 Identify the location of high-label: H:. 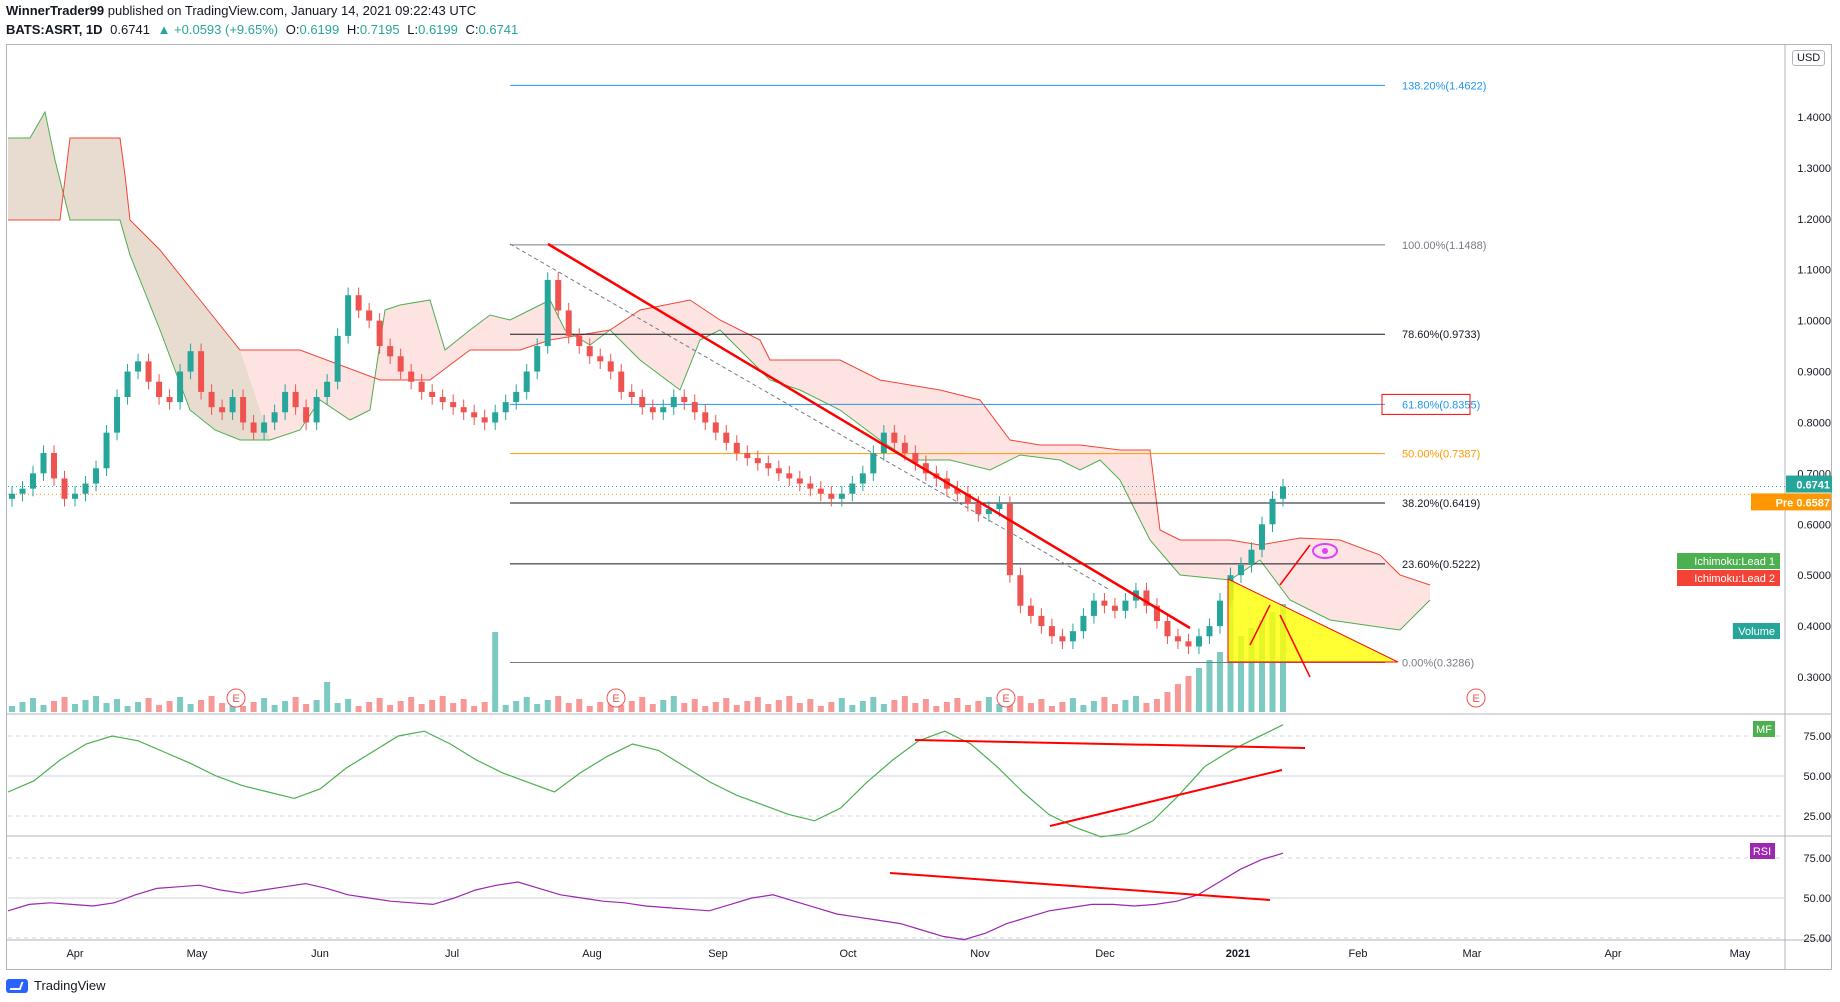
(353, 29).